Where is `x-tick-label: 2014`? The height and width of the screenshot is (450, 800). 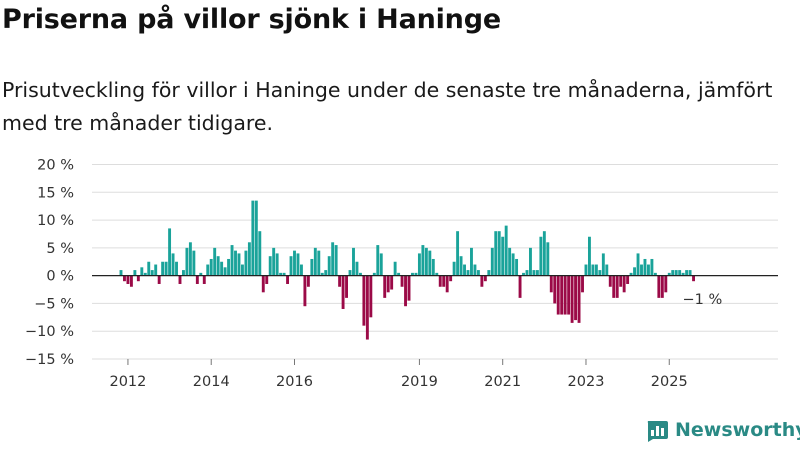
x-tick-label: 2014 is located at coordinates (211, 382).